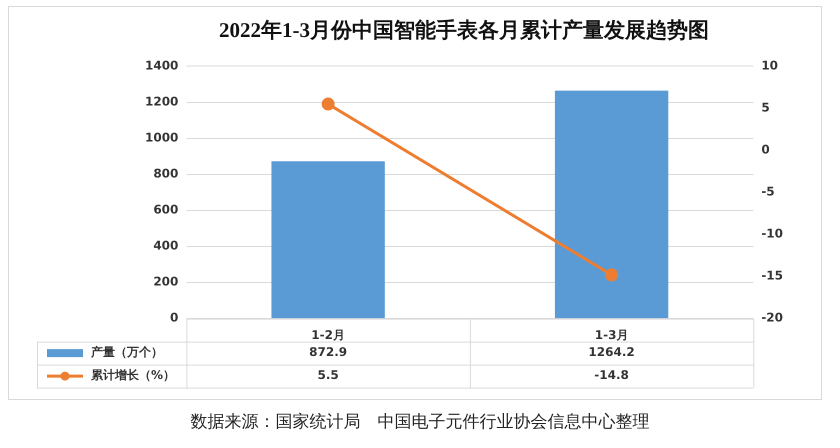 Image resolution: width=840 pixels, height=448 pixels. What do you see at coordinates (768, 191) in the screenshot?
I see `y2-tick-label: -5` at bounding box center [768, 191].